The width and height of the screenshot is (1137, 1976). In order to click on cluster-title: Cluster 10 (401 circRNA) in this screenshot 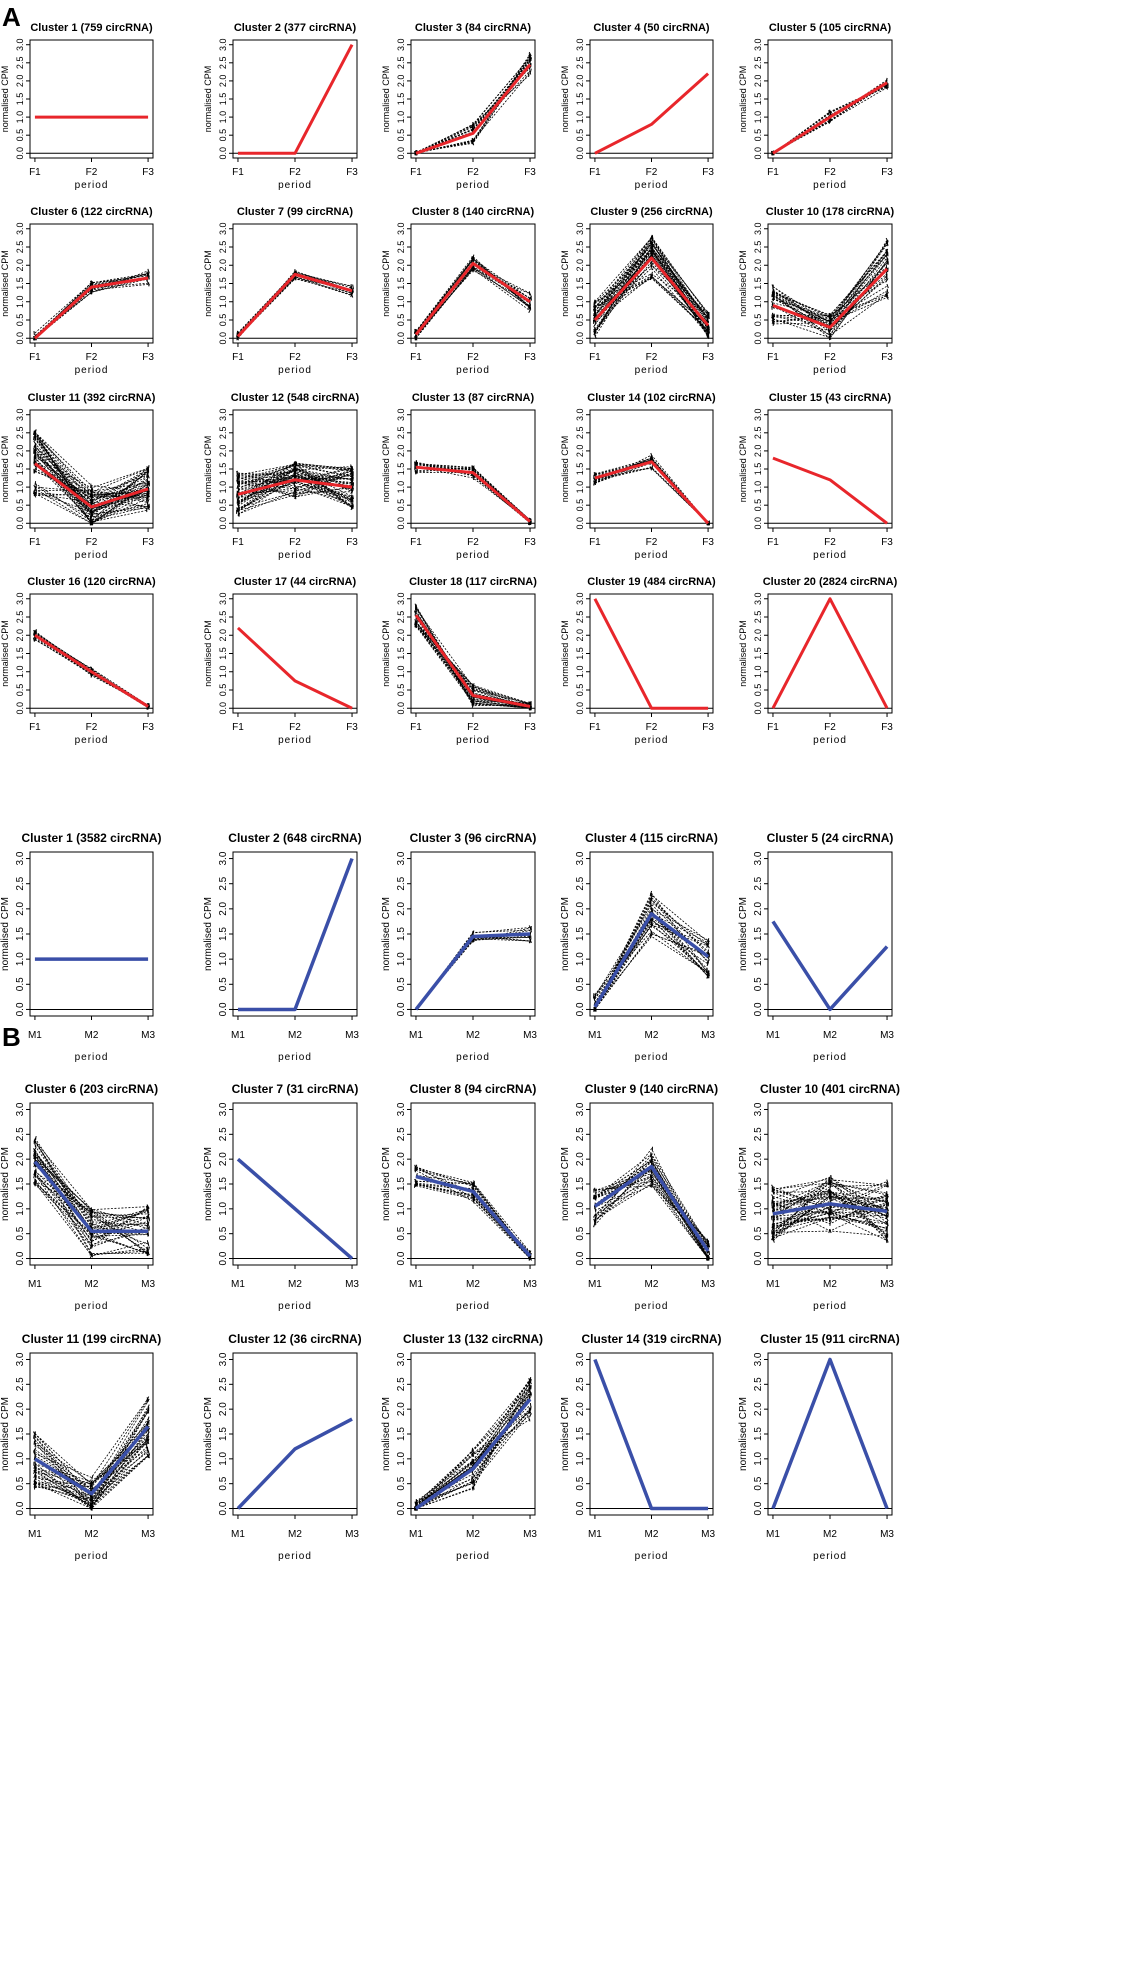, I will do `click(830, 1089)`.